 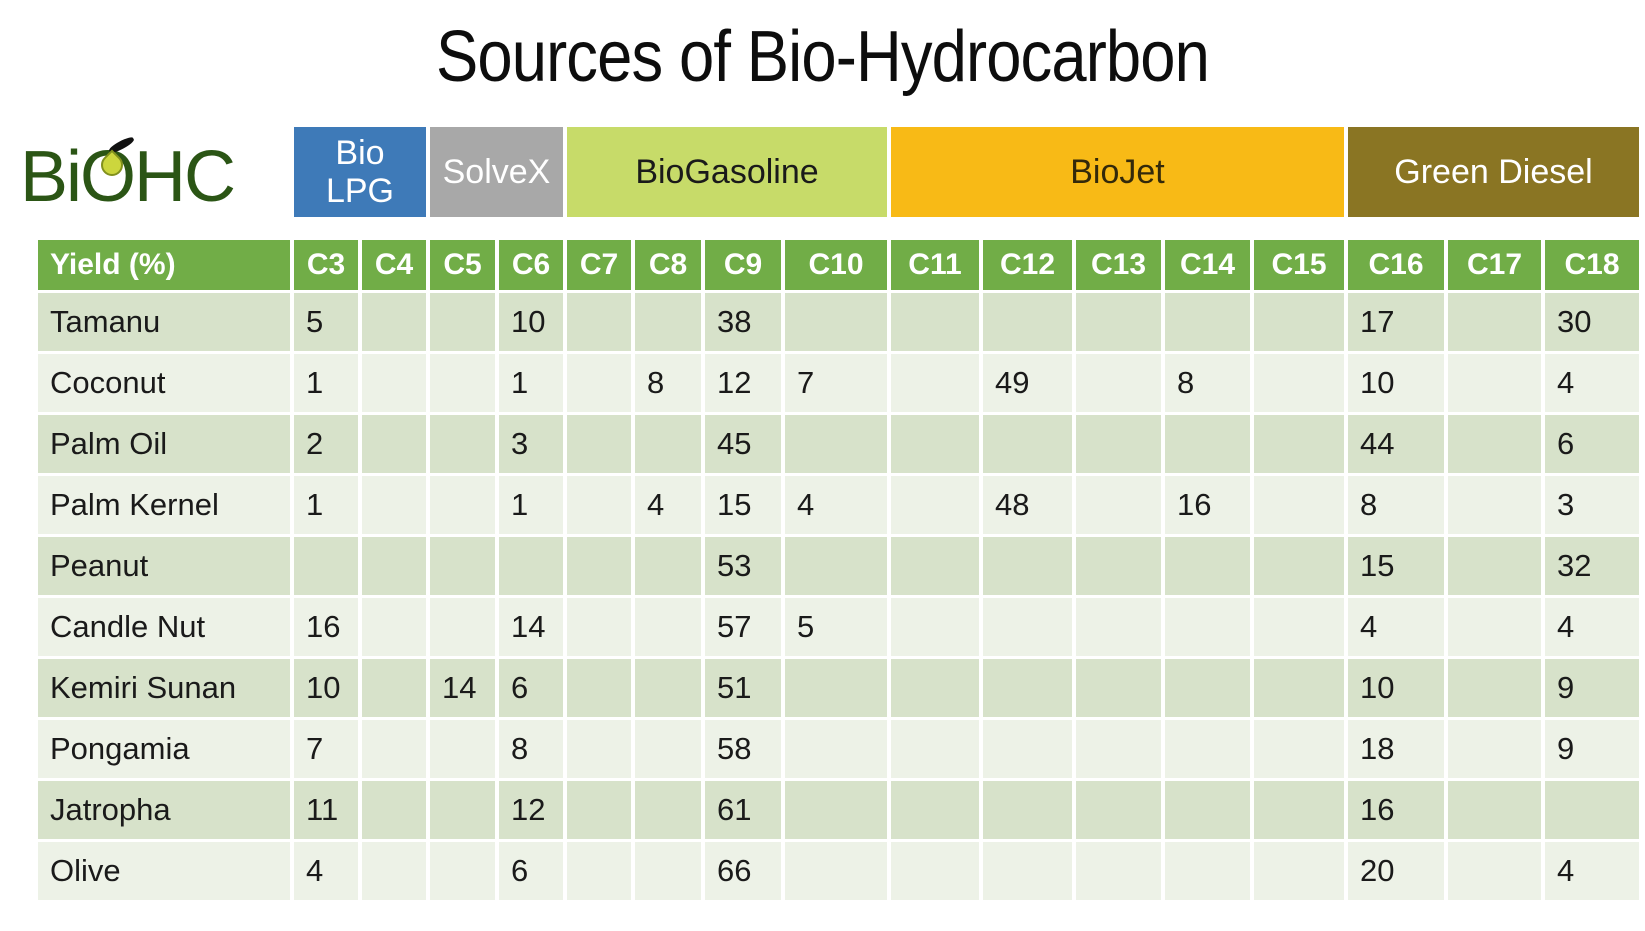 I want to click on header-cell-yield: Yield (%), so click(x=164, y=265).